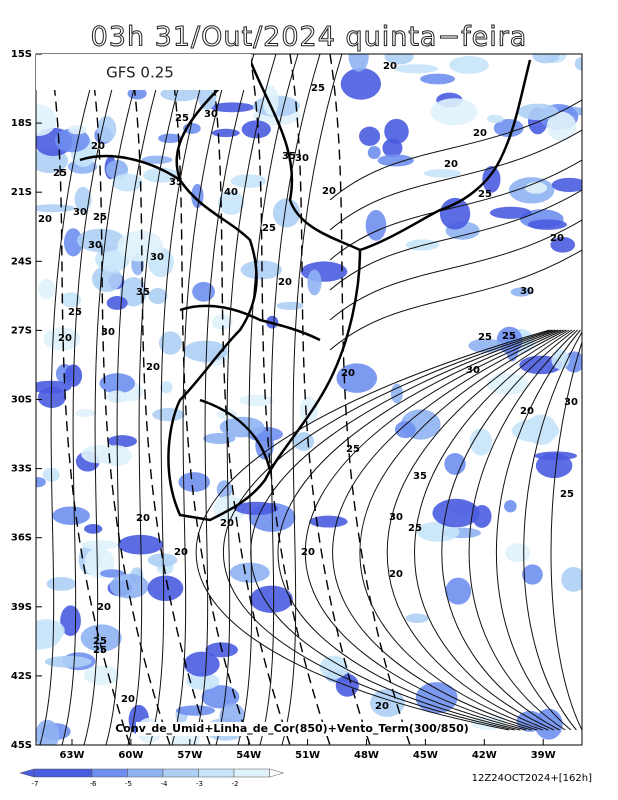 The width and height of the screenshot is (618, 800). I want to click on map-title: 03h 31/Out/2024 quinta−feira, so click(309, 37).